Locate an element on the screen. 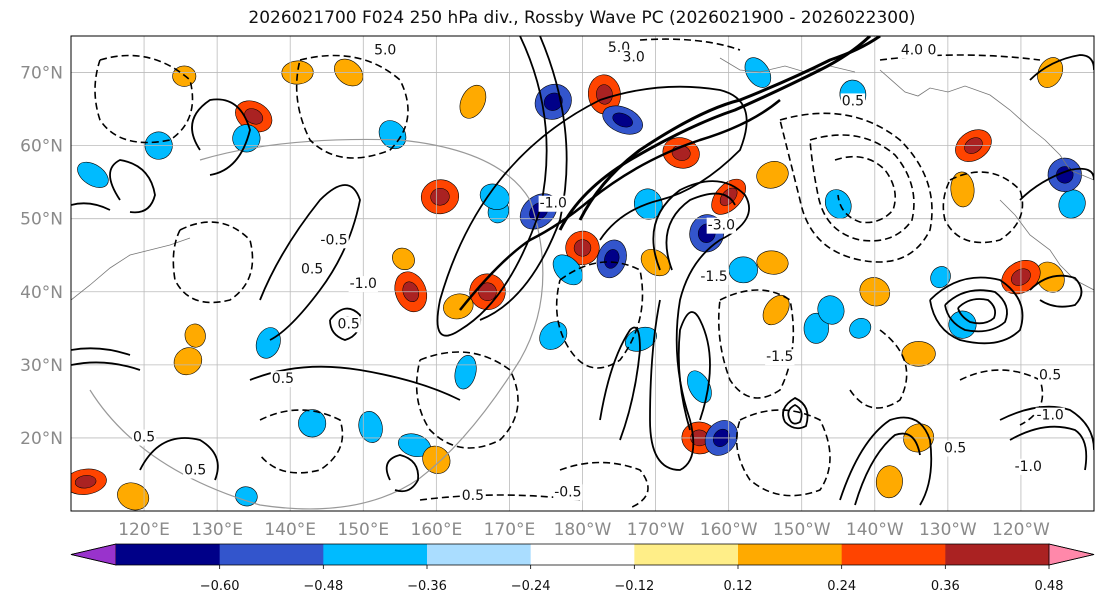  colorbar-extend-high is located at coordinates (1071, 554).